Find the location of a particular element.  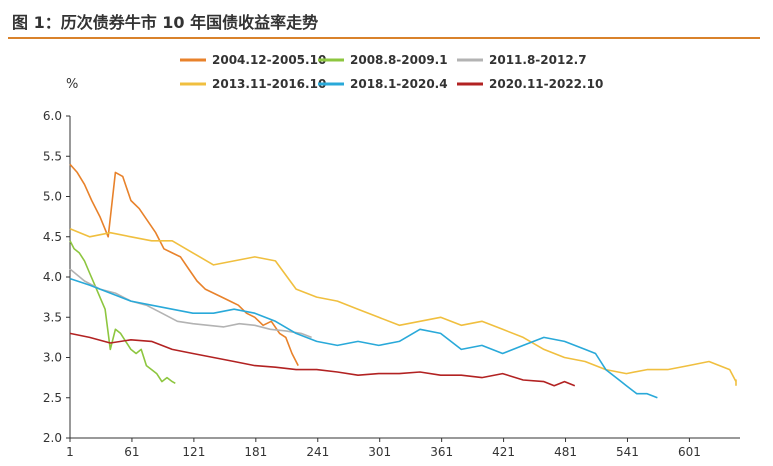

legend-item: 2008.8-2009.1 is located at coordinates (383, 60).